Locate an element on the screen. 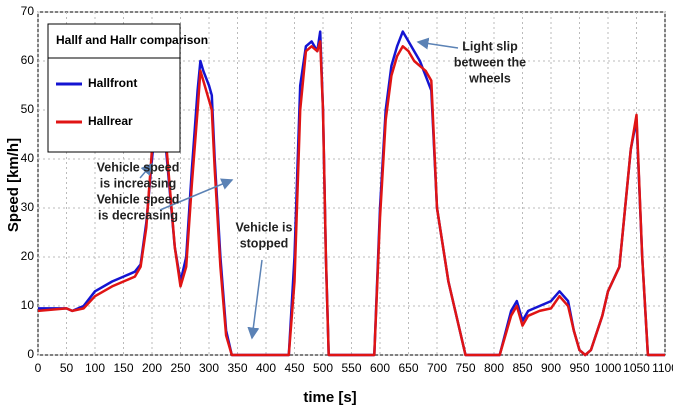  x-axis-label: time [s] is located at coordinates (329, 397).